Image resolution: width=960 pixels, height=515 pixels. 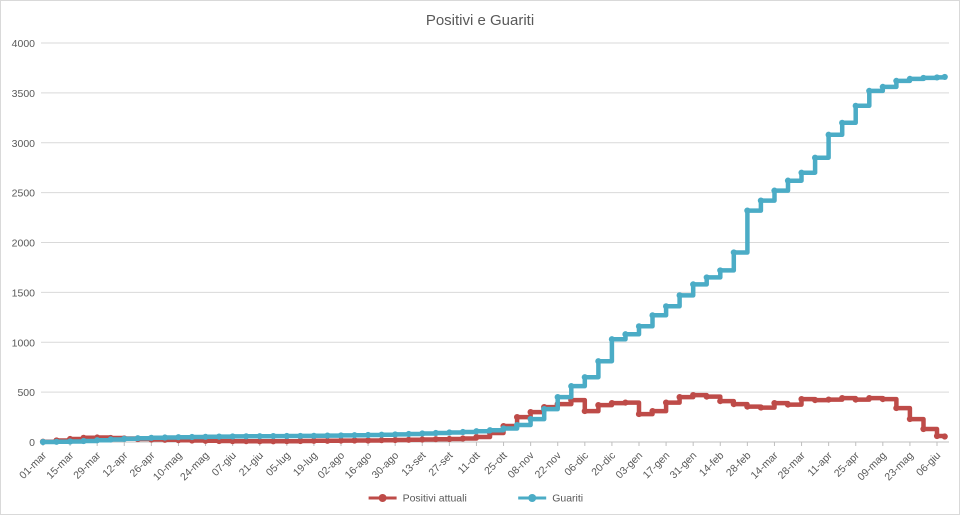 I want to click on x-tick-label: 23-mag, so click(x=899, y=467).